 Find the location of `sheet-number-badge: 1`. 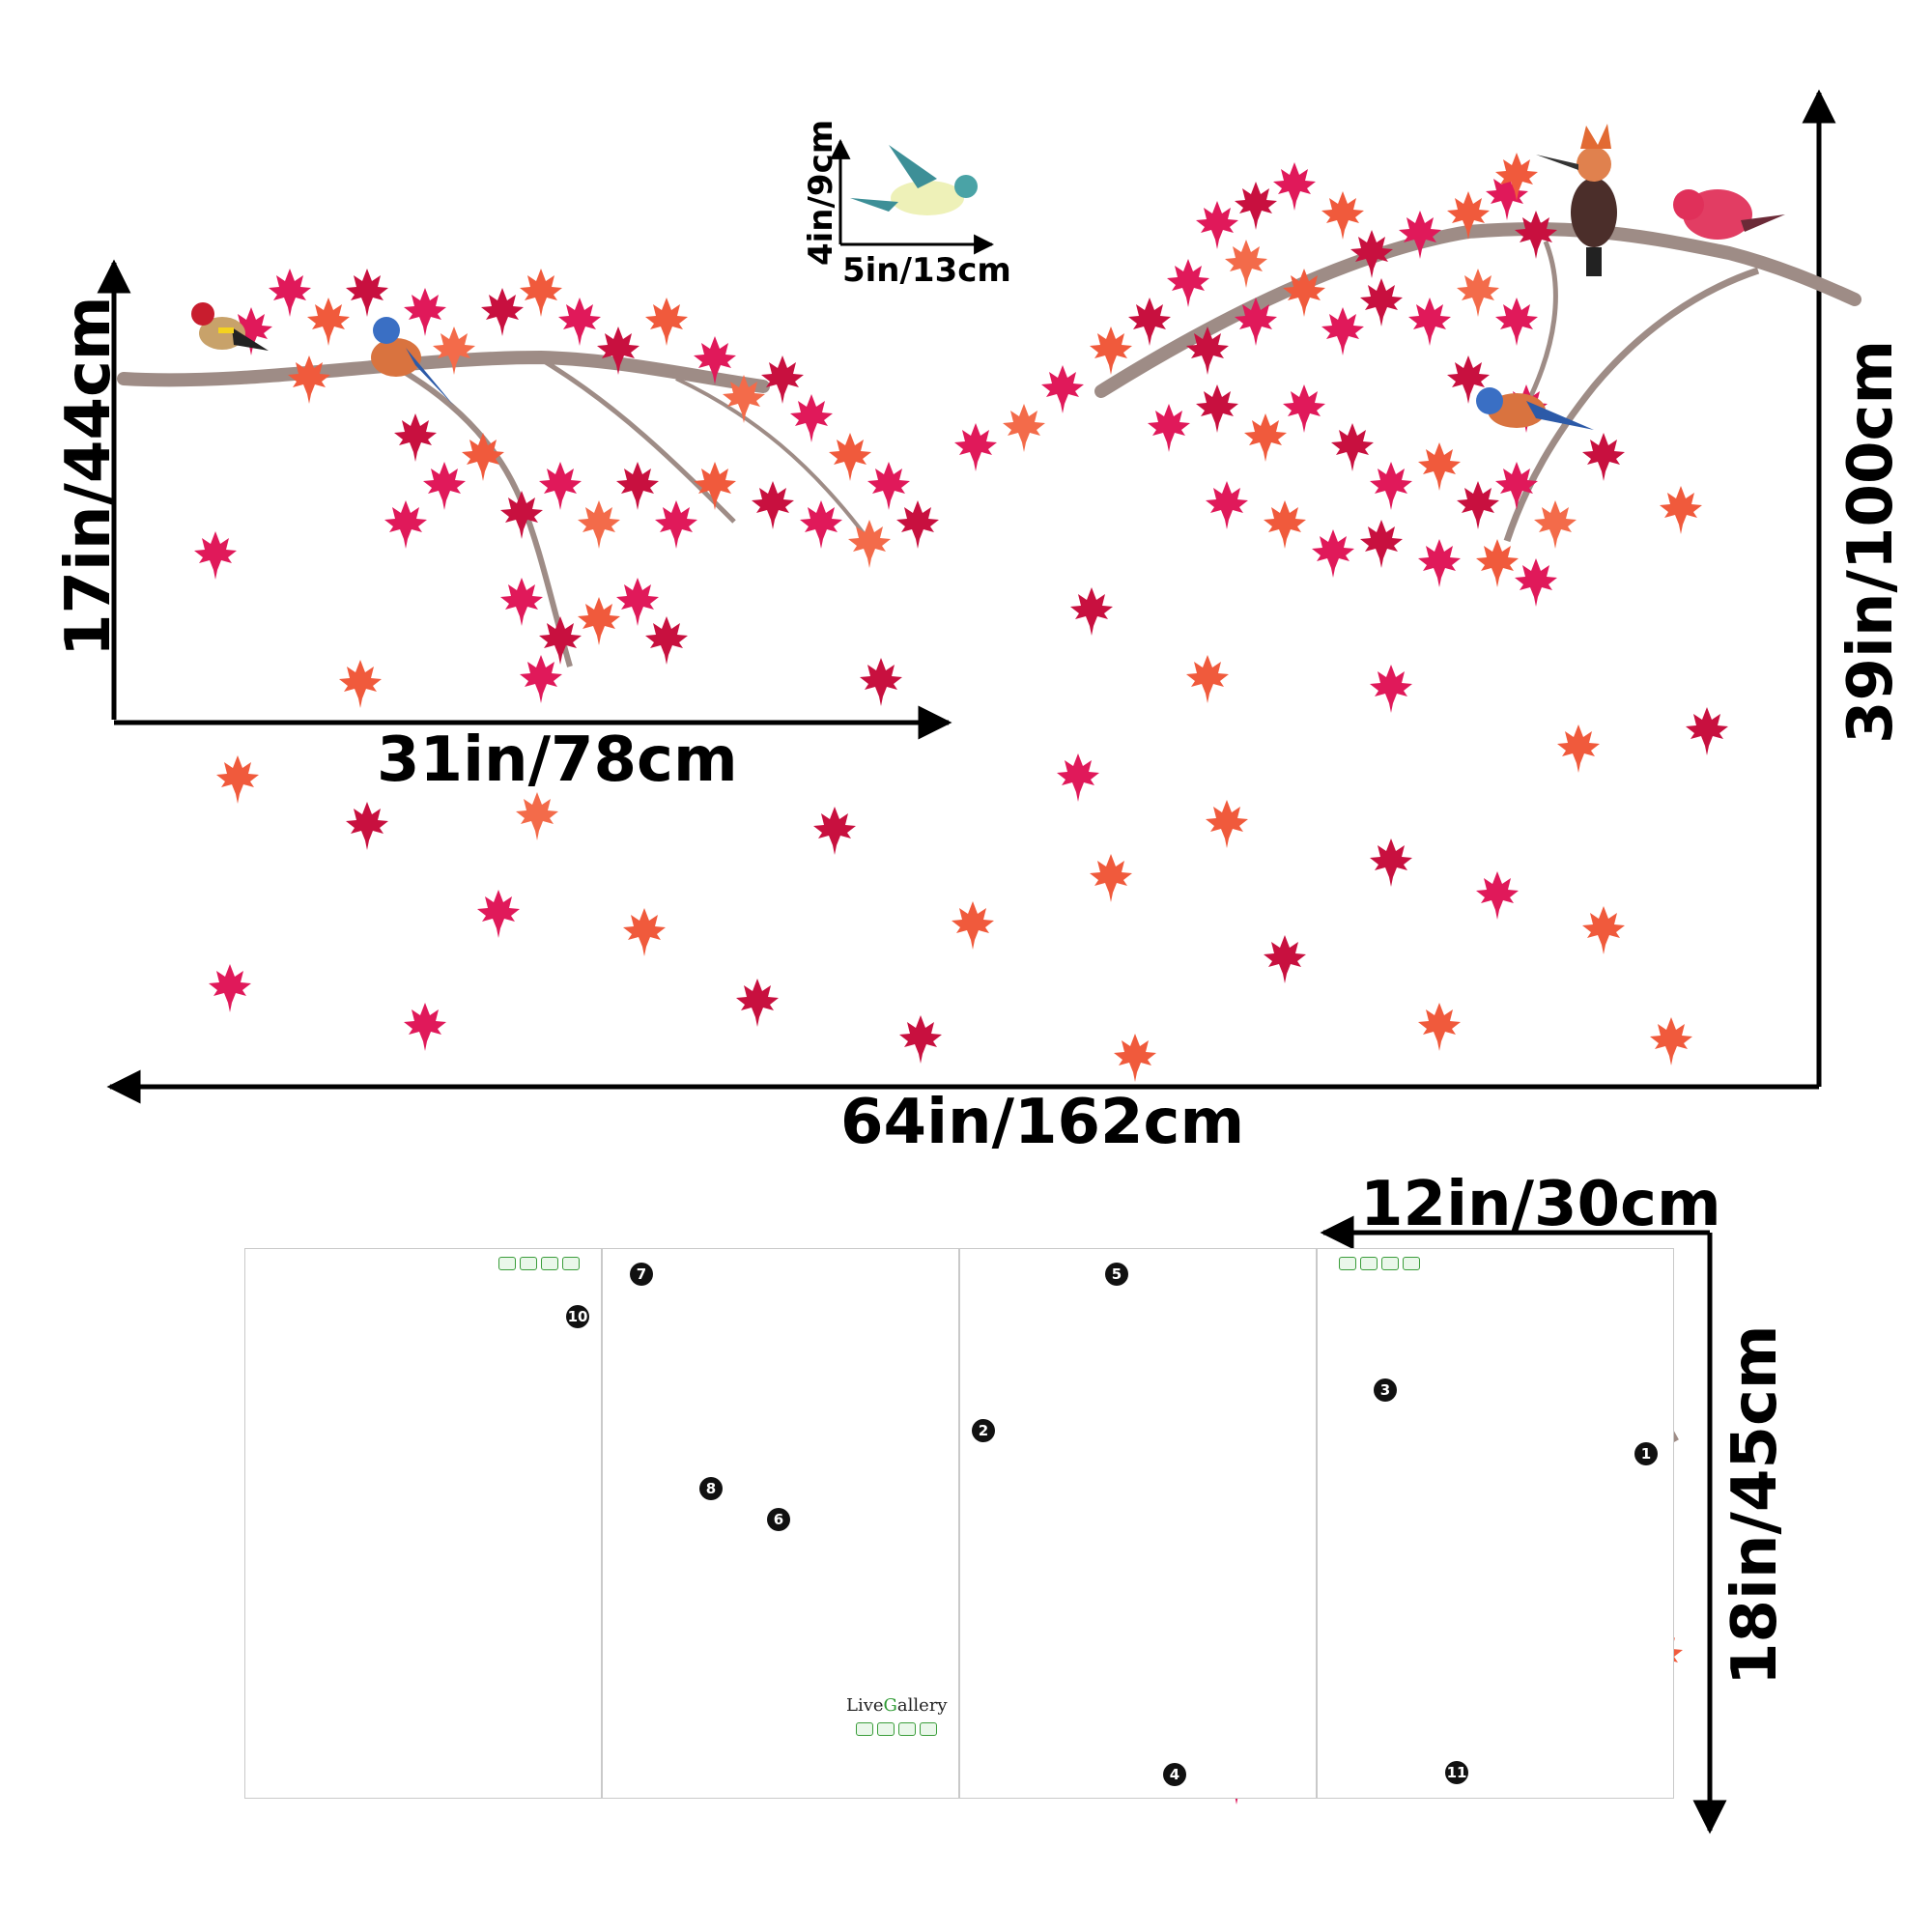

sheet-number-badge: 1 is located at coordinates (1646, 1453).